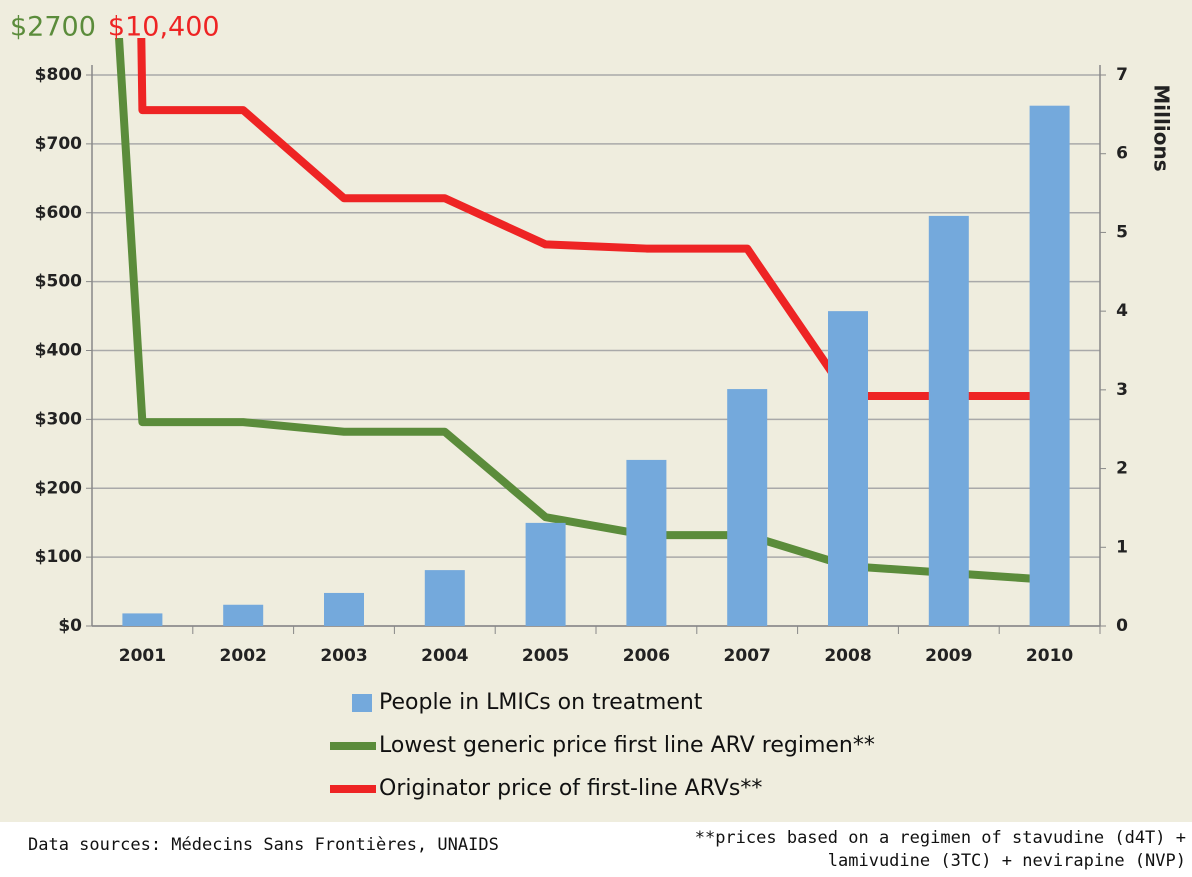  I want to click on y2-tick-label: 2, so click(1122, 469).